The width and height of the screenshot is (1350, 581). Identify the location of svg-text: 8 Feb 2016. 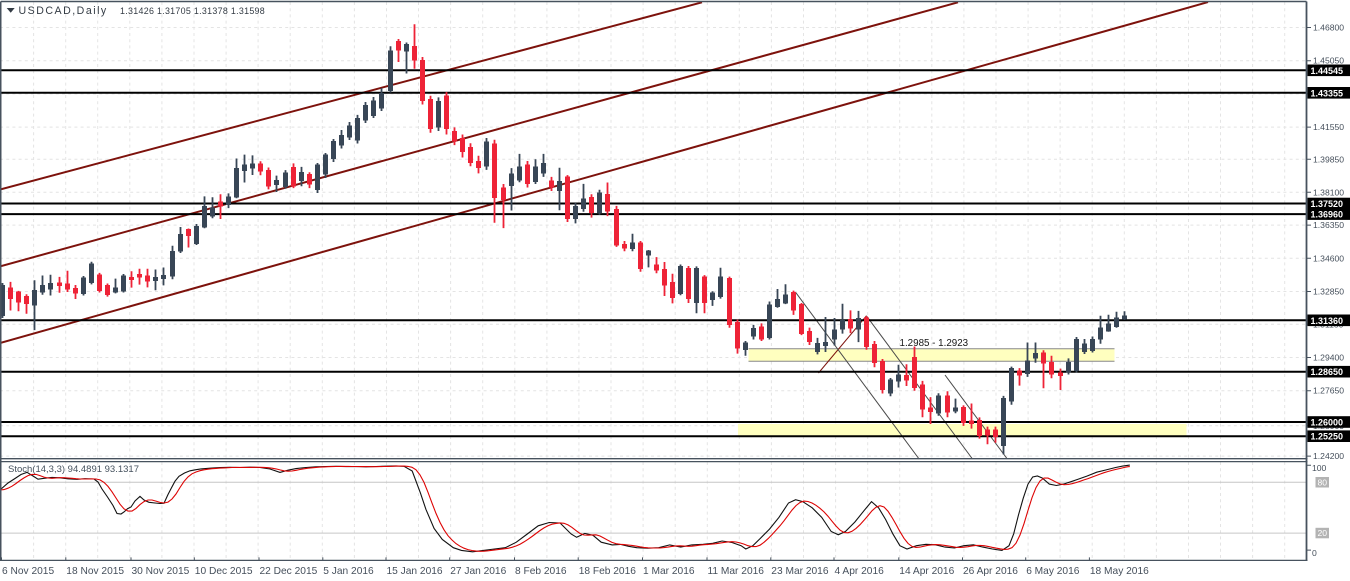
(541, 571).